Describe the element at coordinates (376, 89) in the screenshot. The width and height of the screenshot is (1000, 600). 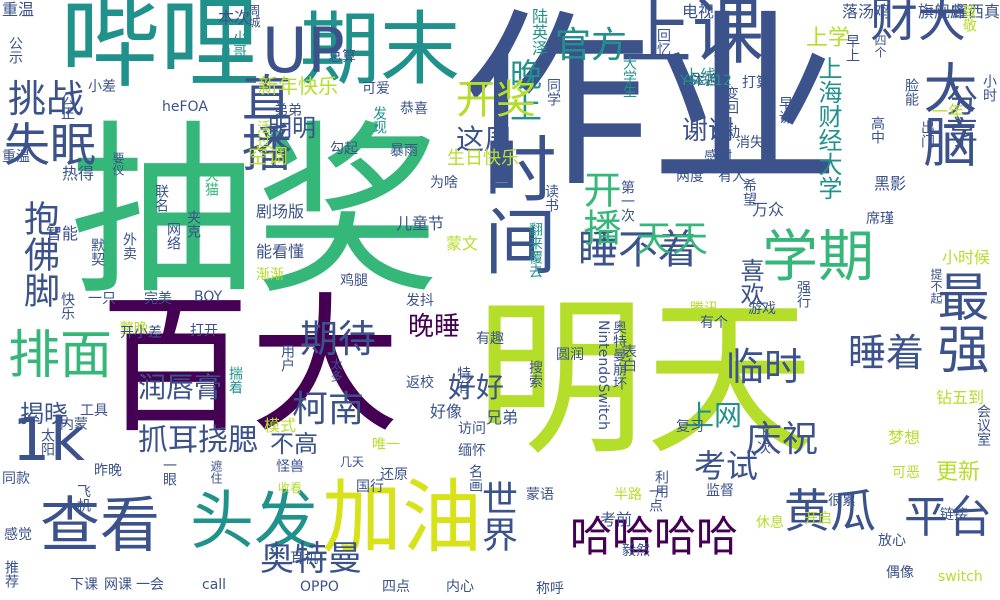
I see `word: 可爱` at that location.